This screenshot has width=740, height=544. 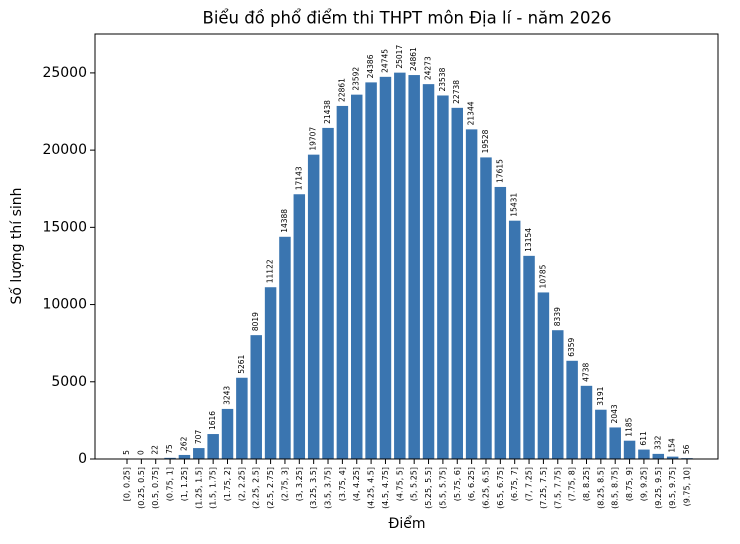 What do you see at coordinates (299, 484) in the screenshot?
I see `x-tick-label: (3, 3.25]` at bounding box center [299, 484].